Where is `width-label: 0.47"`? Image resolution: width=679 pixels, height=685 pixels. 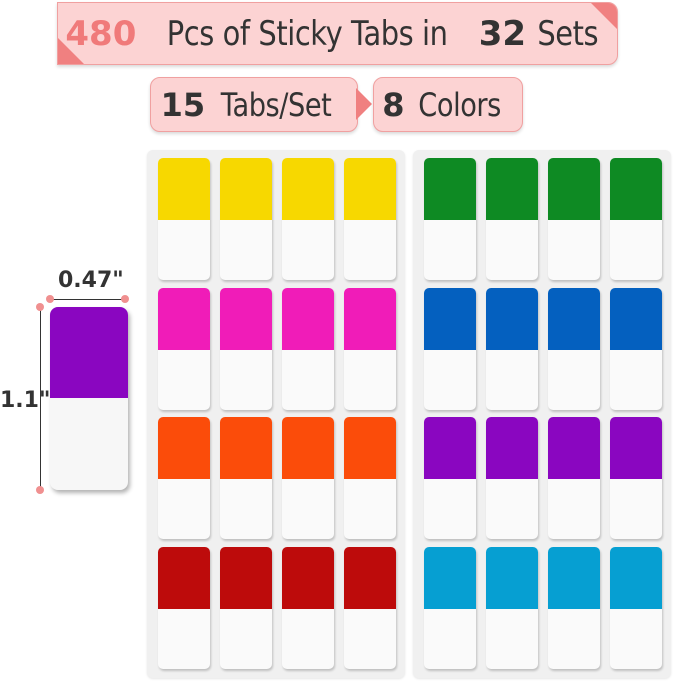 width-label: 0.47" is located at coordinates (91, 280).